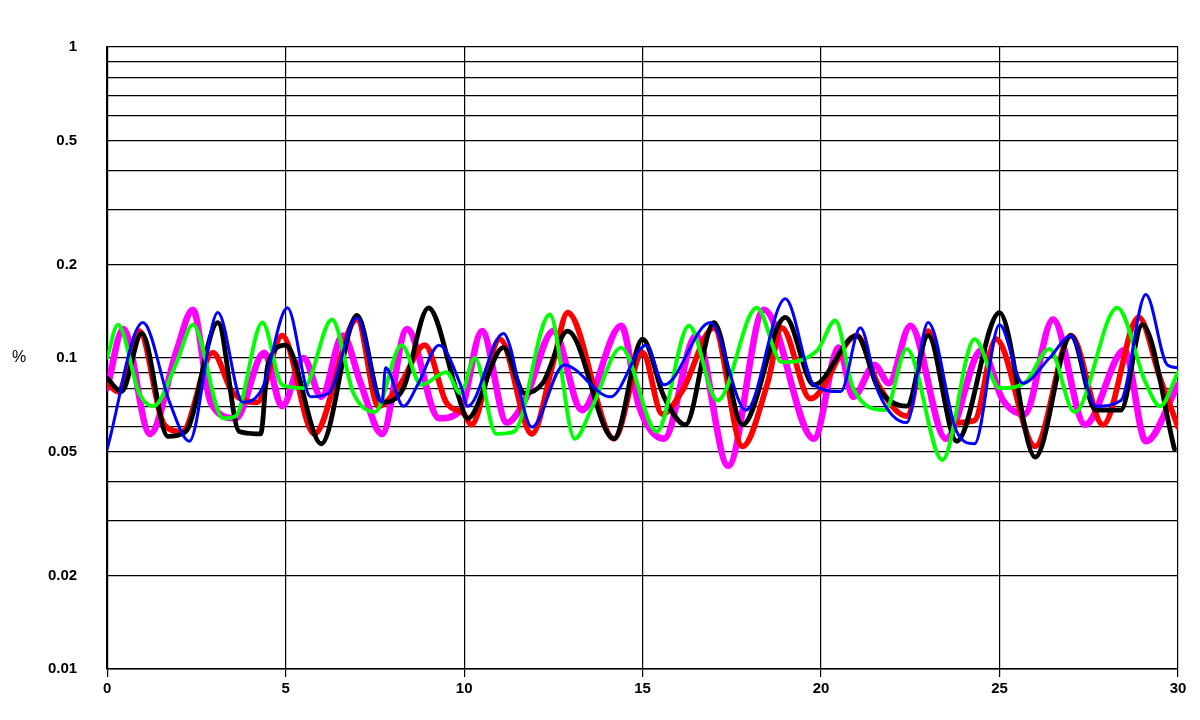 The image size is (1200, 720). What do you see at coordinates (67, 139) in the screenshot?
I see `y-tick-label: 0.5` at bounding box center [67, 139].